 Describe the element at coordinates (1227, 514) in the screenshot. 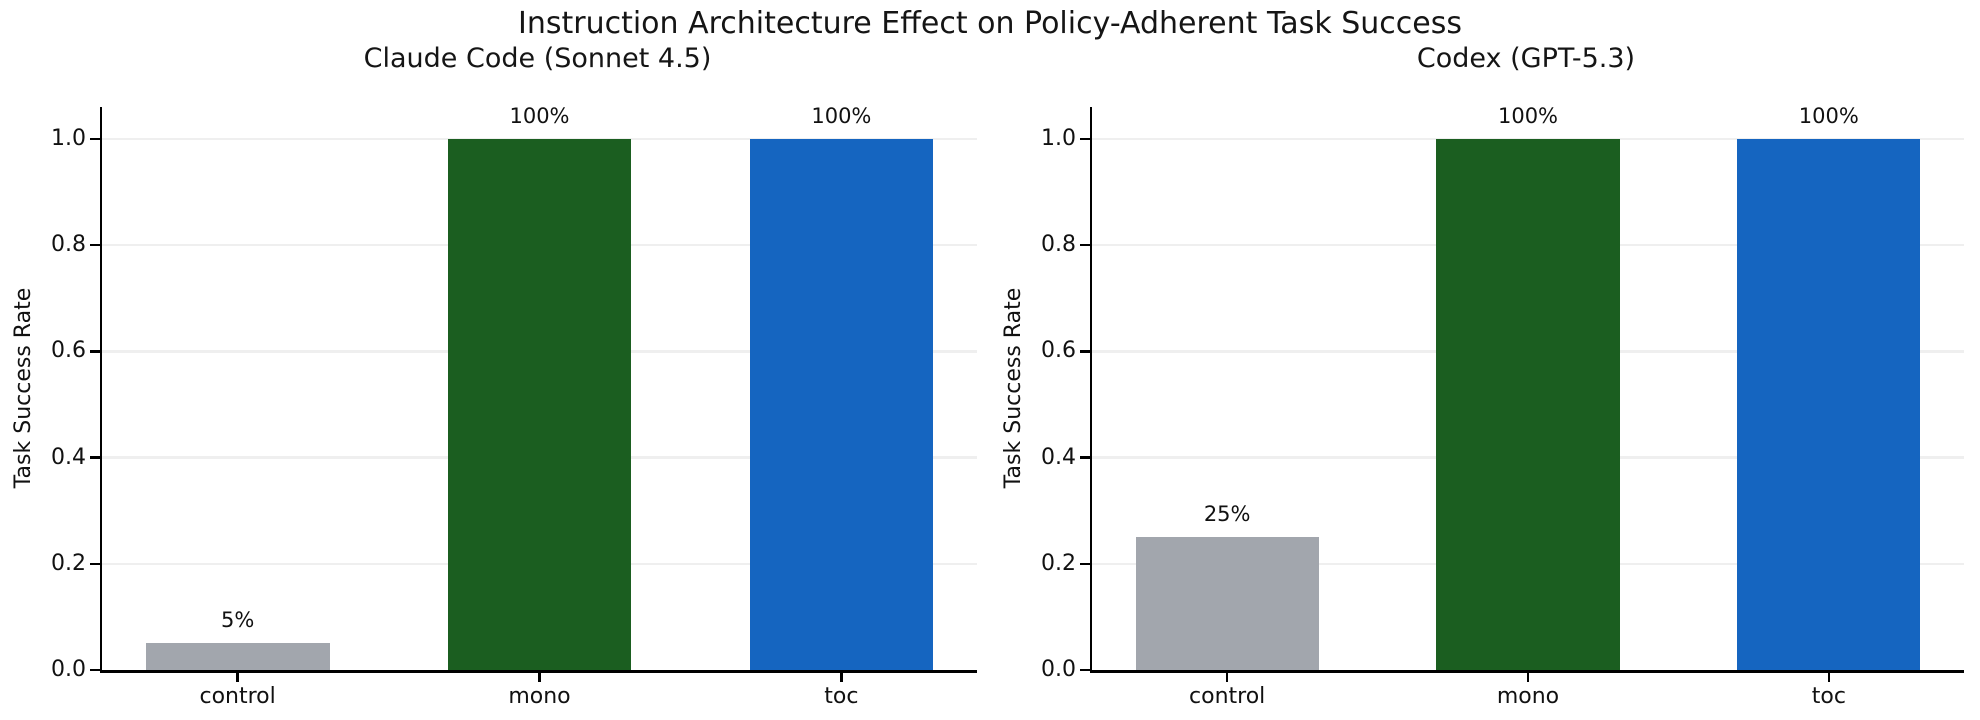

I see `bar-value-label-control: 25%` at that location.